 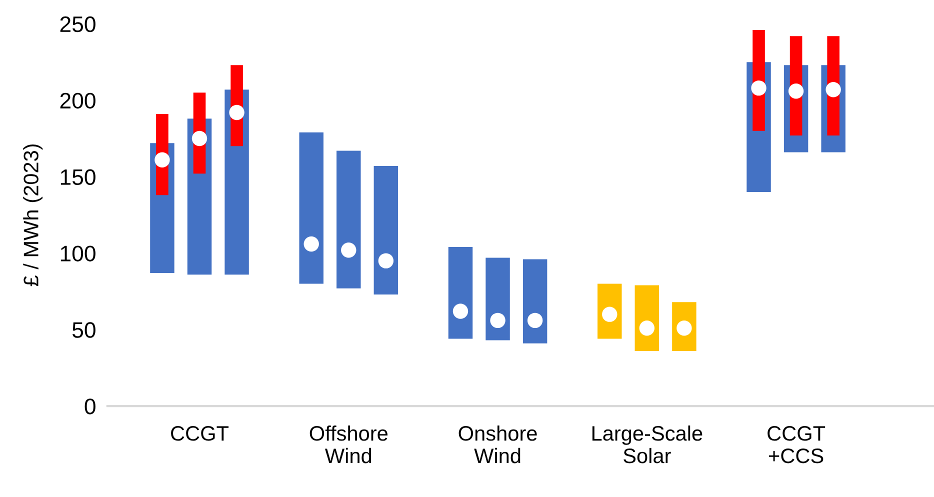 I want to click on y-tick-label: 150, so click(x=78, y=177).